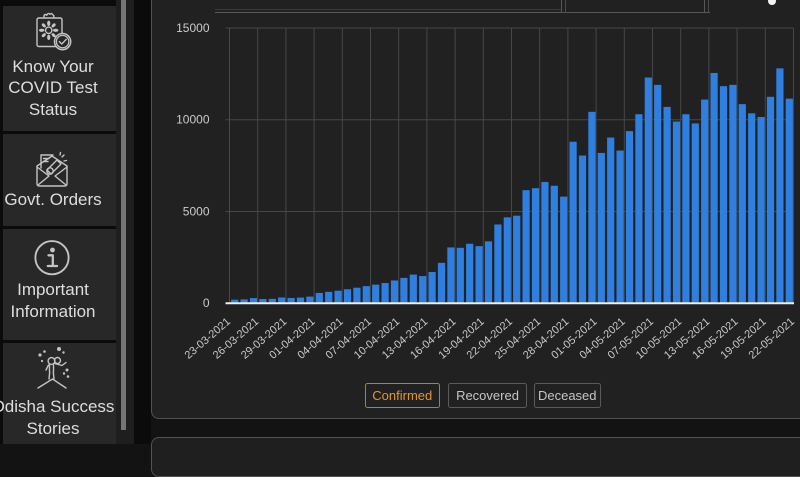  What do you see at coordinates (196, 212) in the screenshot?
I see `svg-text: 5000` at bounding box center [196, 212].